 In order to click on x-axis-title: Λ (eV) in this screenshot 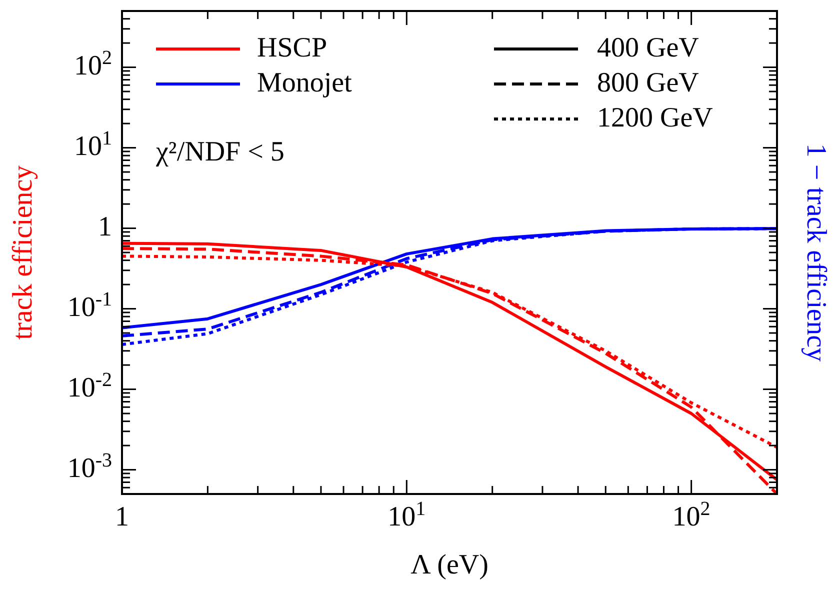, I will do `click(449, 564)`.